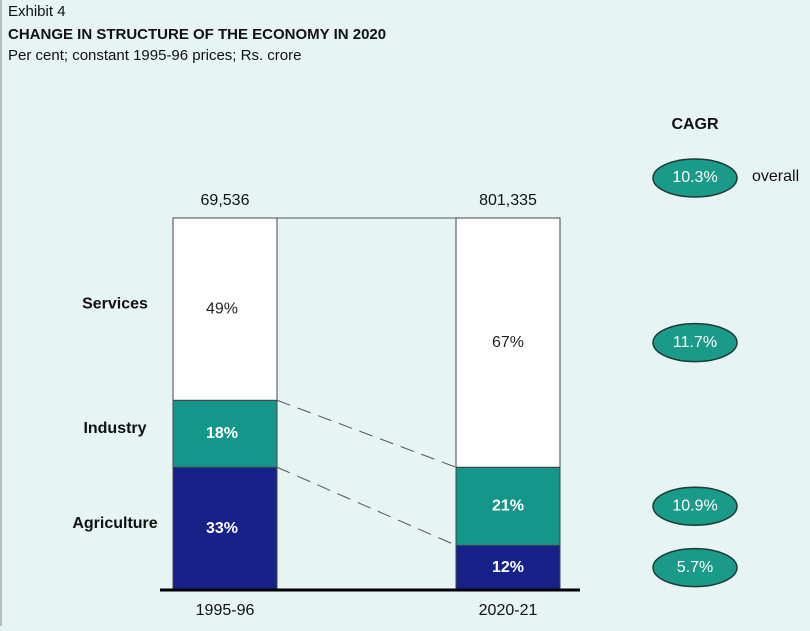  I want to click on value-label: 67%, so click(508, 342).